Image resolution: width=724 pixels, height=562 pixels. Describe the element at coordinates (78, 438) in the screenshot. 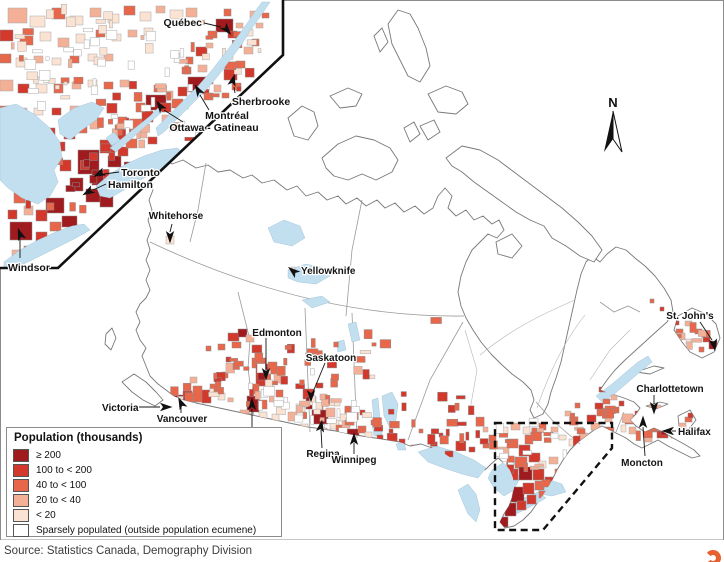

I see `legend-title: Population (thousands)` at that location.